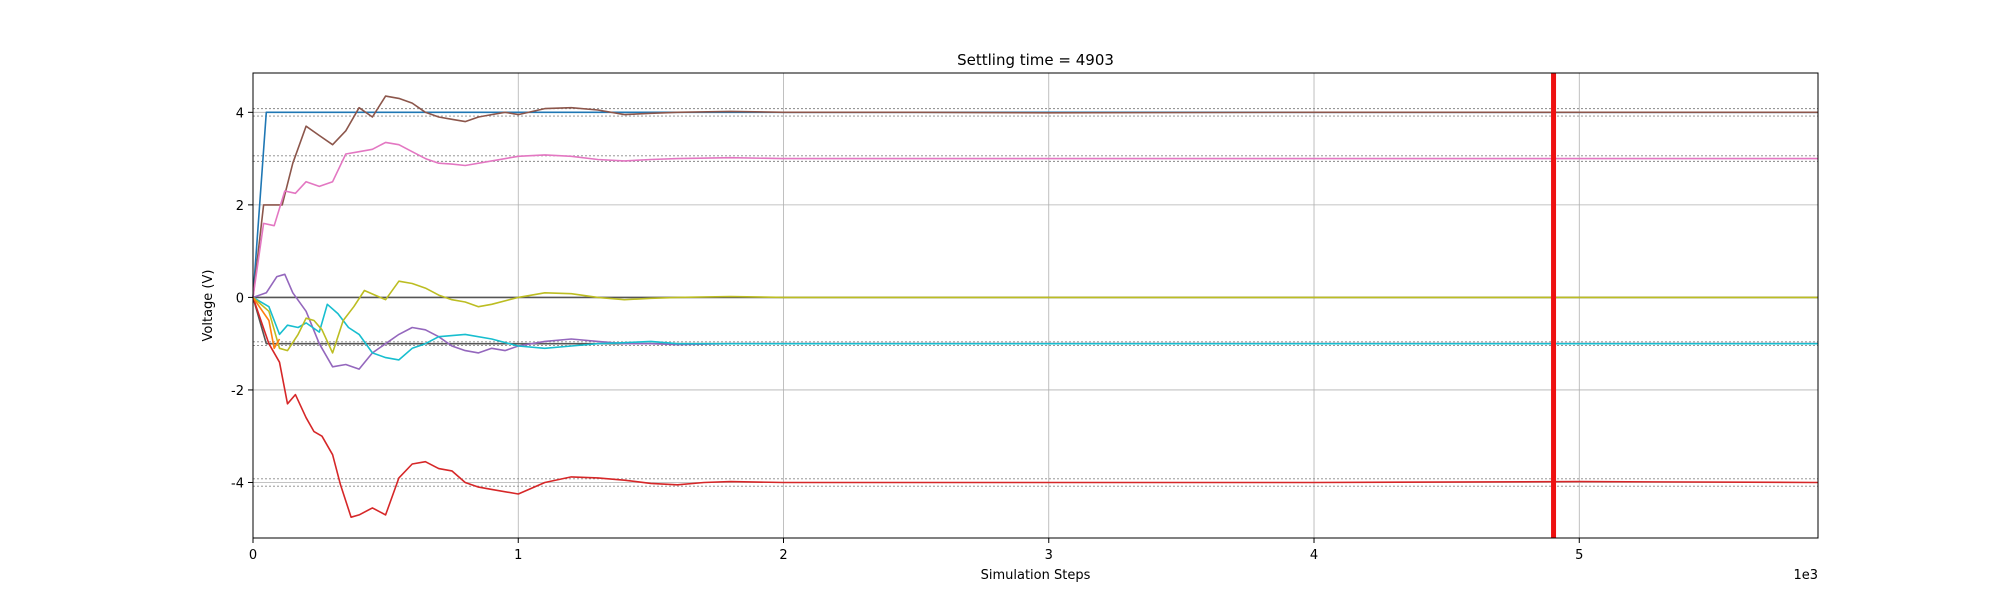 This screenshot has width=2000, height=600. Describe the element at coordinates (253, 555) in the screenshot. I see `x-tick-label: 0` at that location.